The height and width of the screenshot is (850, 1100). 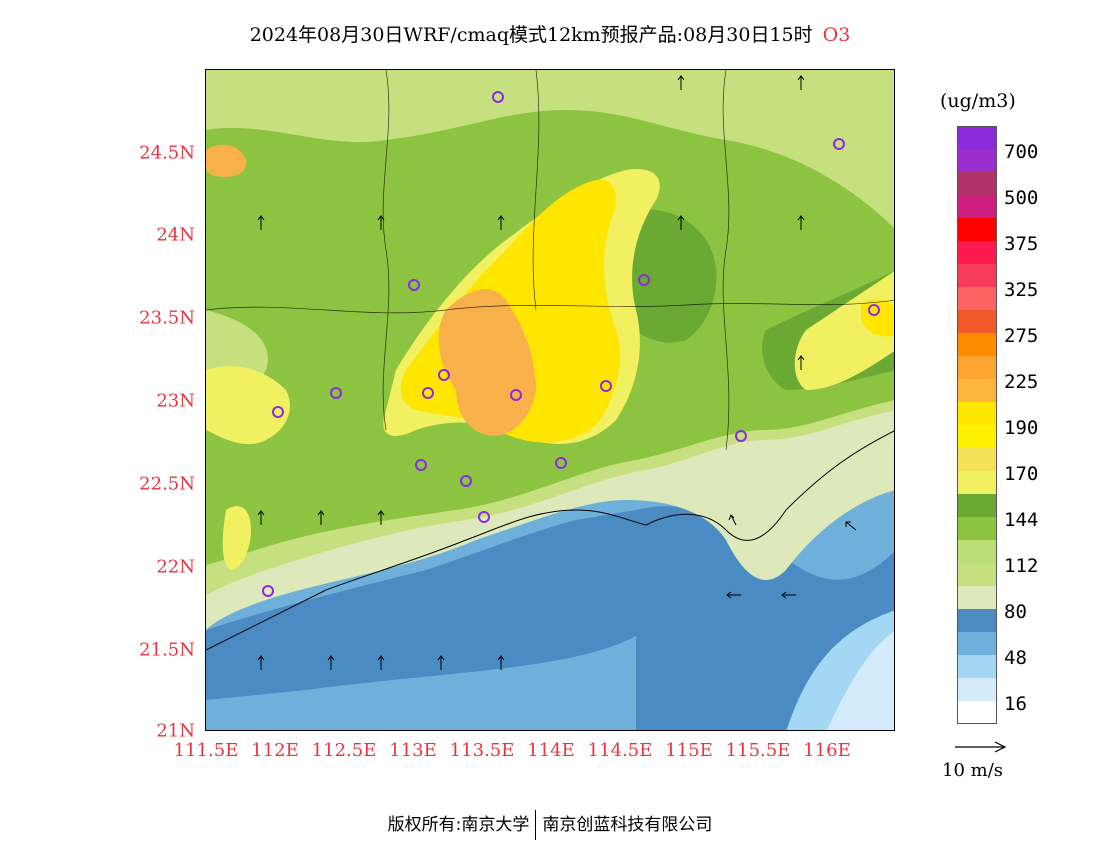 What do you see at coordinates (972, 770) in the screenshot?
I see `wind-reference-label: 10 m/s` at bounding box center [972, 770].